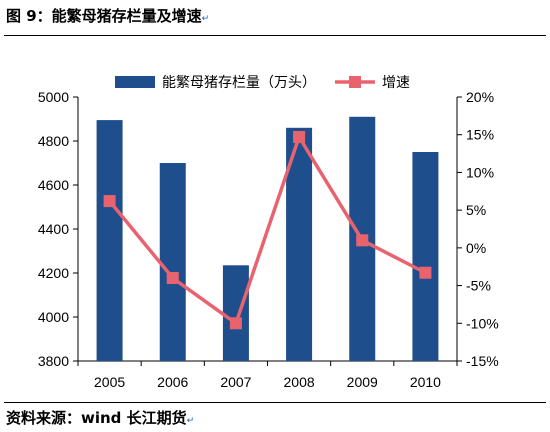 This screenshot has width=550, height=432. What do you see at coordinates (235, 382) in the screenshot?
I see `x-tick-label: 2007` at bounding box center [235, 382].